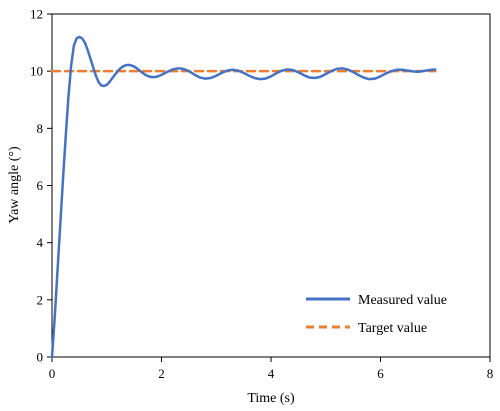 This screenshot has width=500, height=411. I want to click on y-tick-label: 10, so click(36, 71).